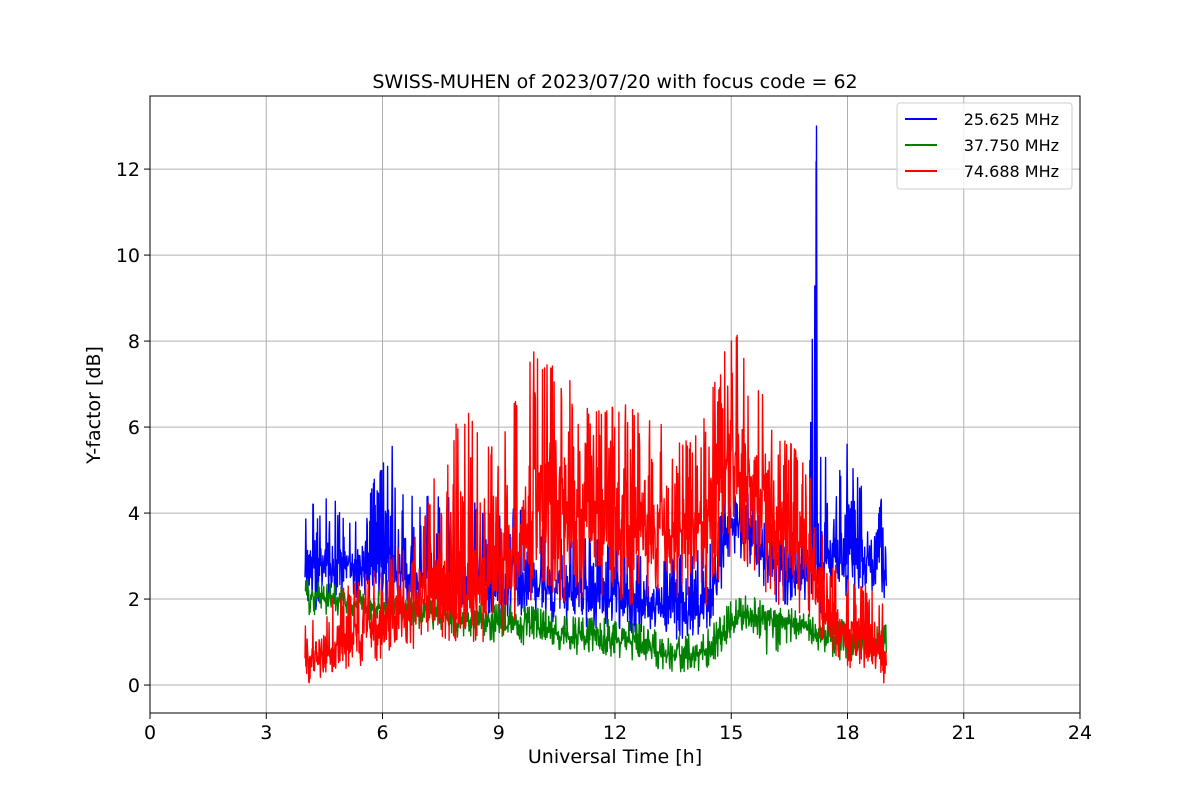  Describe the element at coordinates (94, 405) in the screenshot. I see `y-axis-label: Y-factor [dB]` at that location.